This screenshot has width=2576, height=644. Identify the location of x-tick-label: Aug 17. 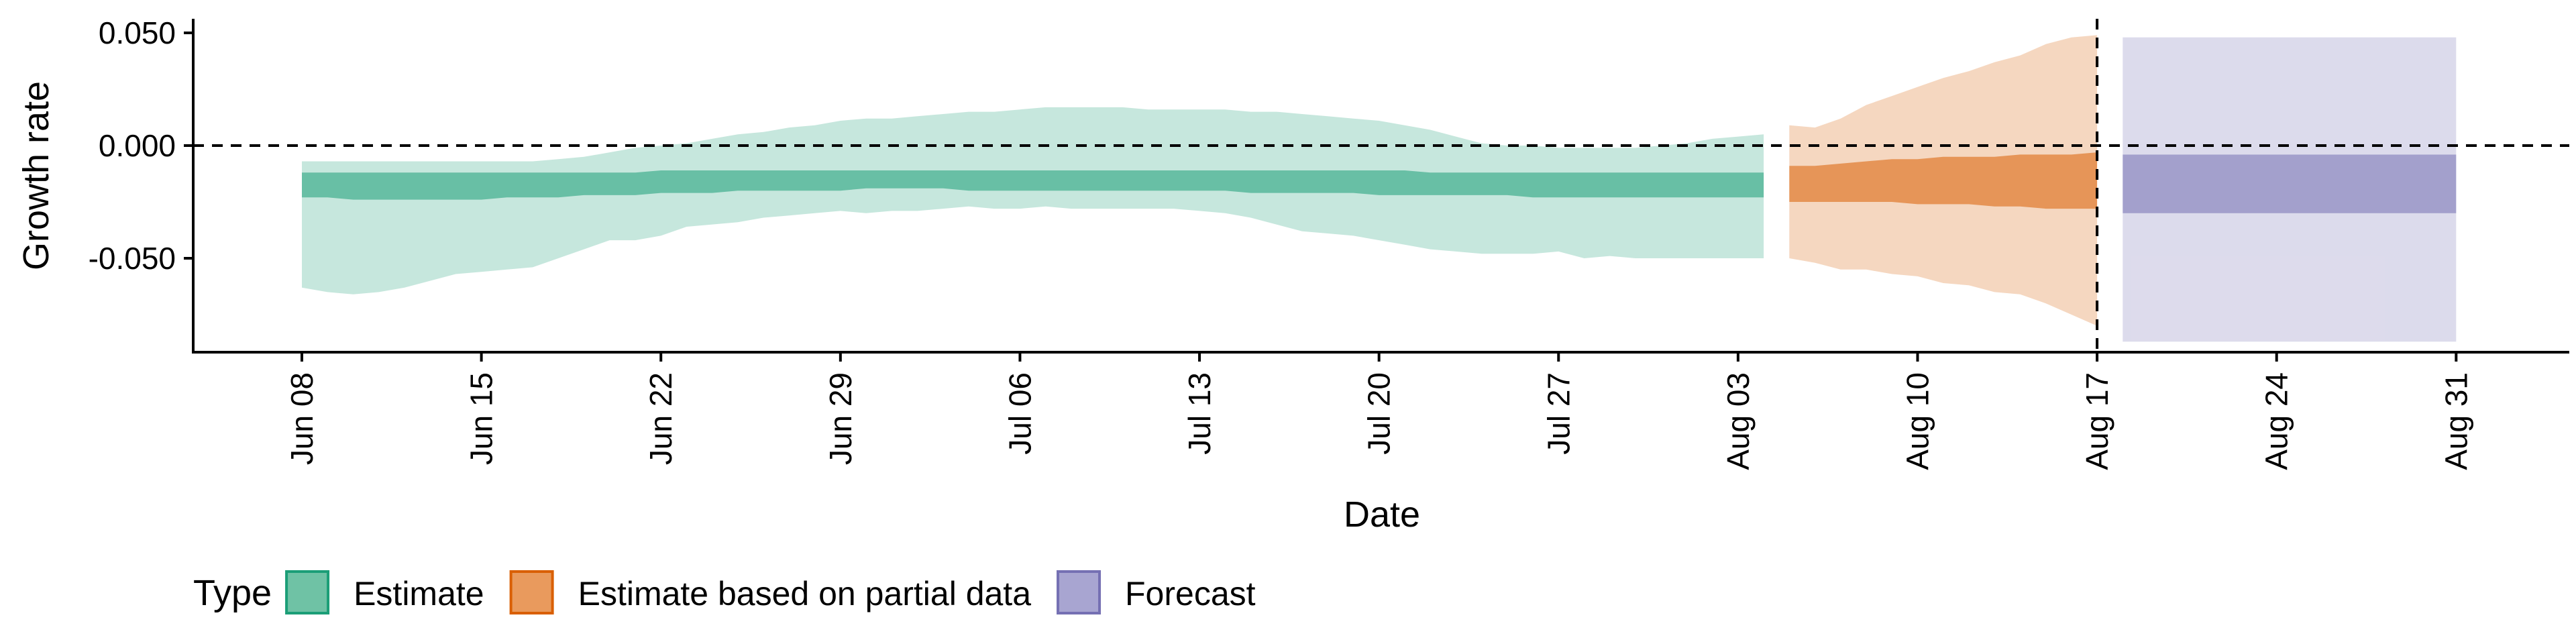
(2097, 421).